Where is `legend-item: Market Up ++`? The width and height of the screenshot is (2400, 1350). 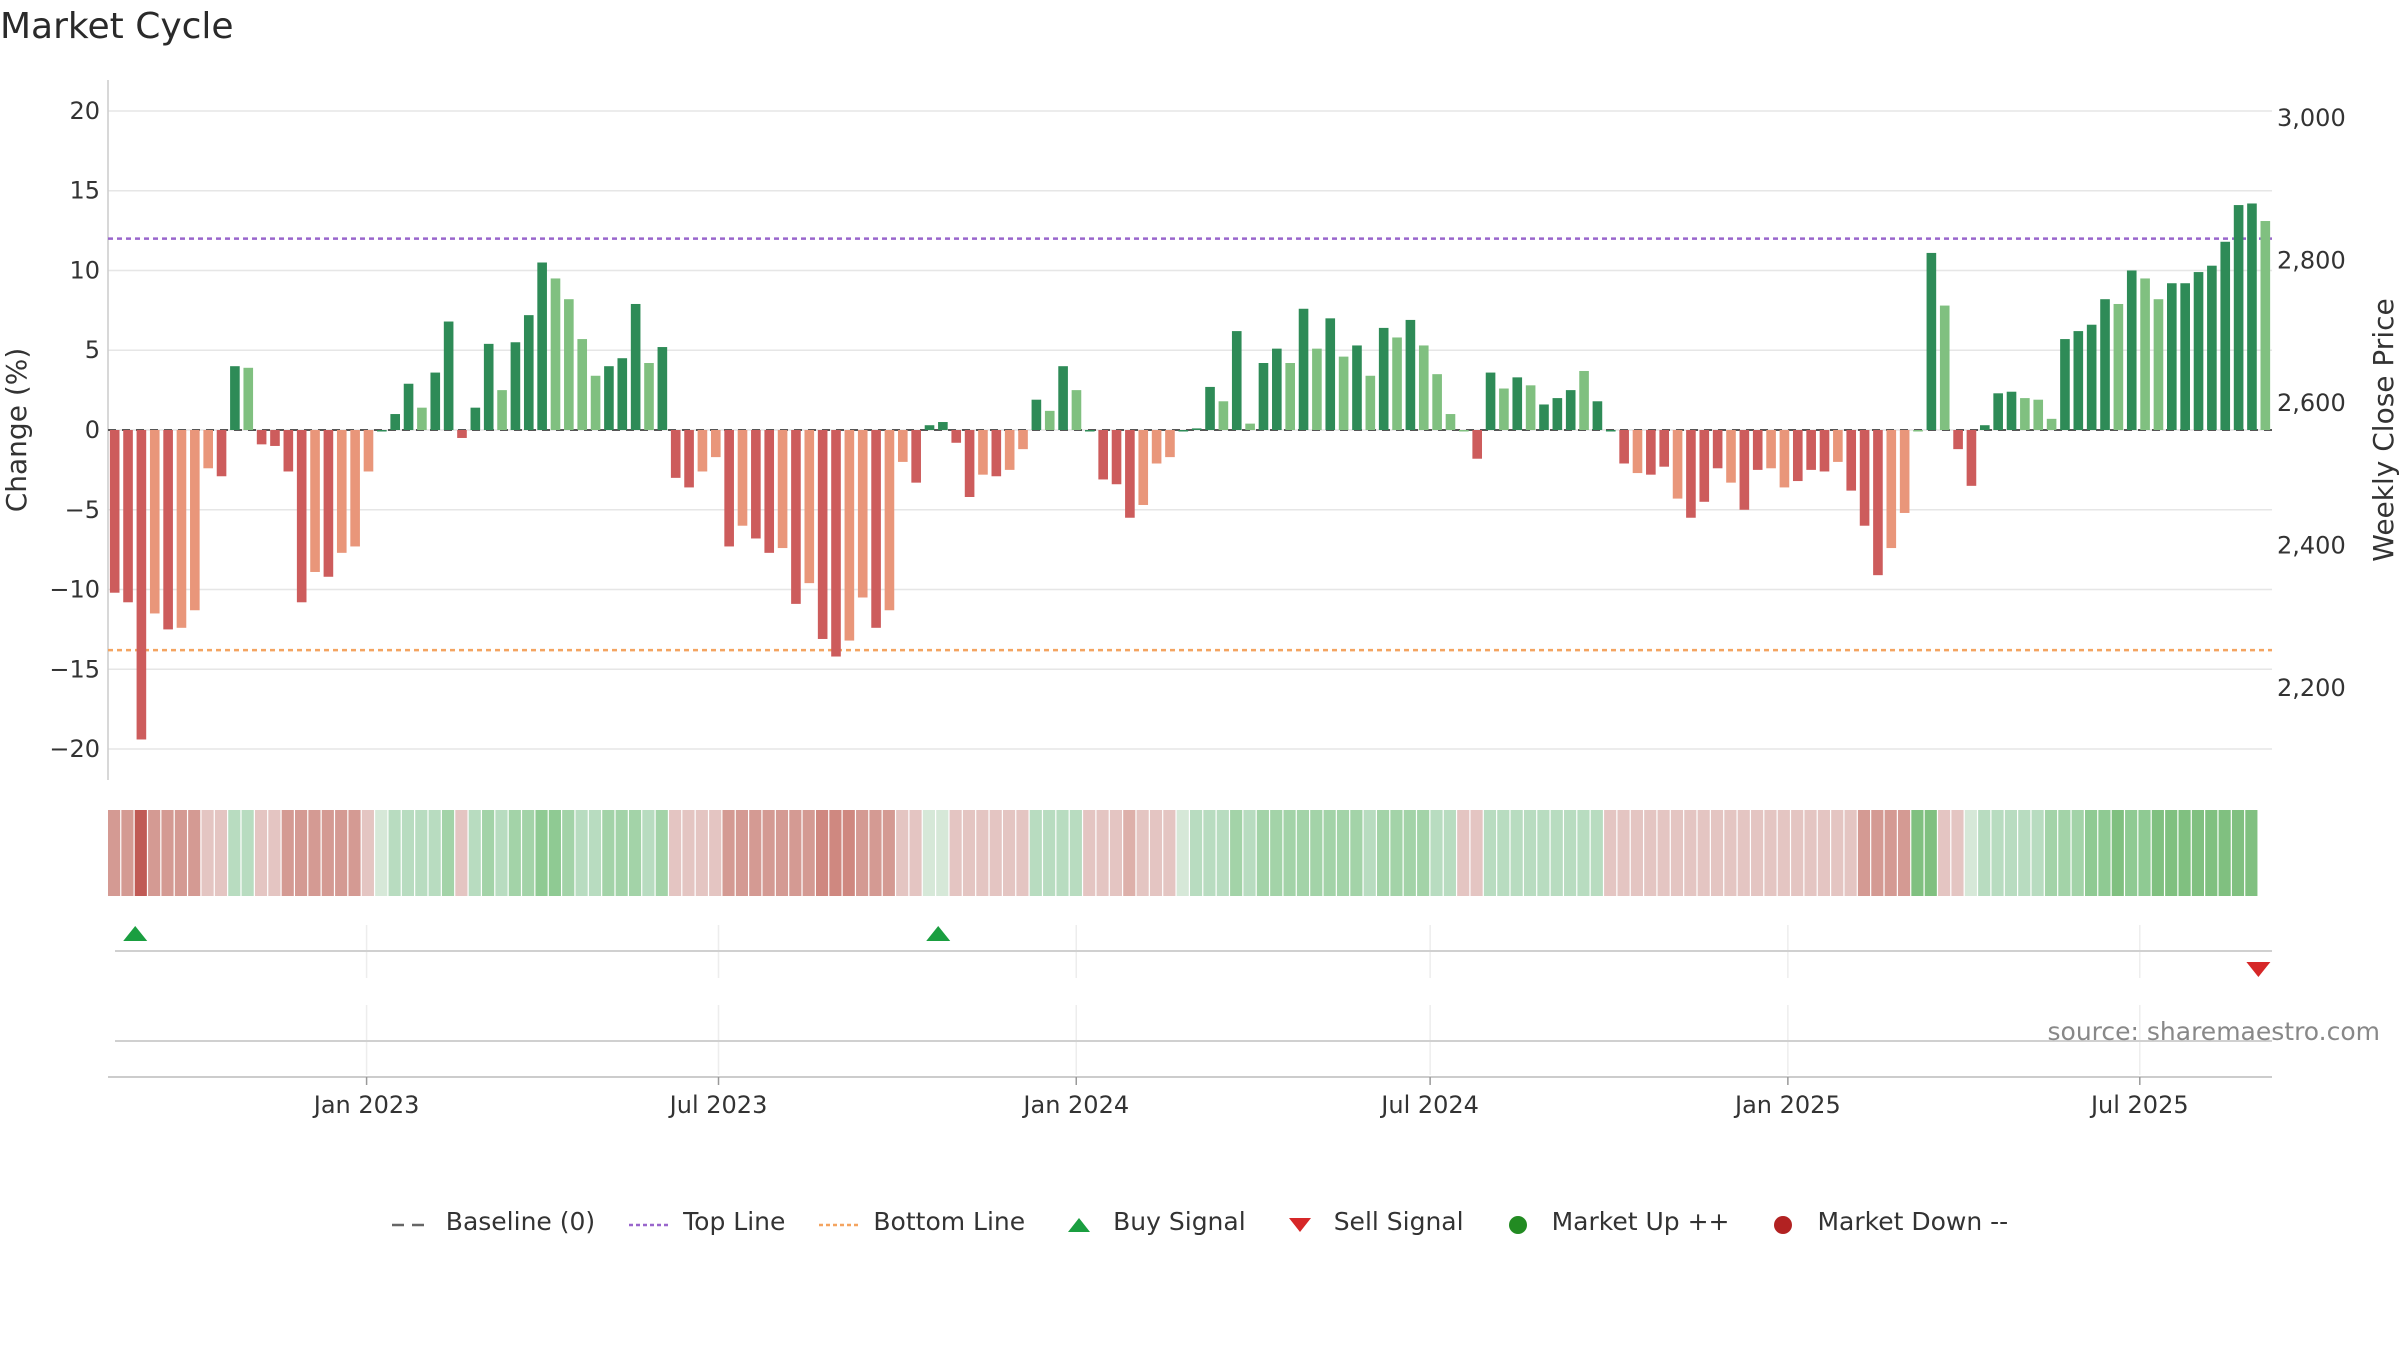
legend-item: Market Up ++ is located at coordinates (1613, 1221).